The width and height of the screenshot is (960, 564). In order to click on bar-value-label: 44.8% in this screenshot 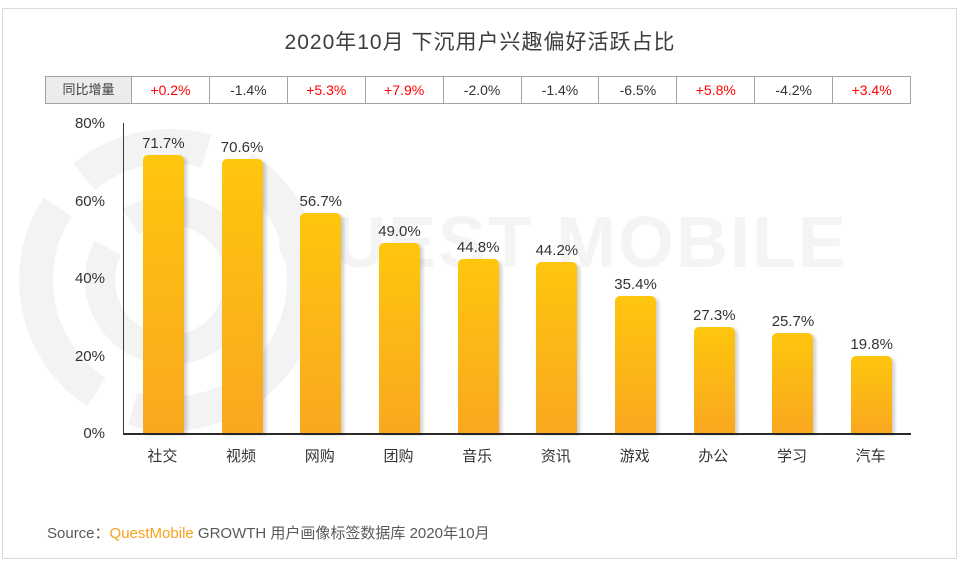, I will do `click(478, 248)`.